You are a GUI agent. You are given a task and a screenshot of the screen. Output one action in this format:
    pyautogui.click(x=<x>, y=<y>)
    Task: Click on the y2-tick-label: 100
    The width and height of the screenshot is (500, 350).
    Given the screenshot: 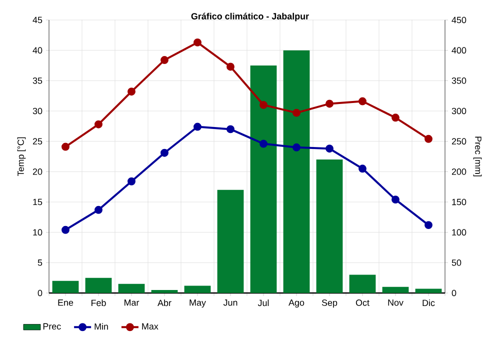 What is the action you would take?
    pyautogui.click(x=459, y=232)
    